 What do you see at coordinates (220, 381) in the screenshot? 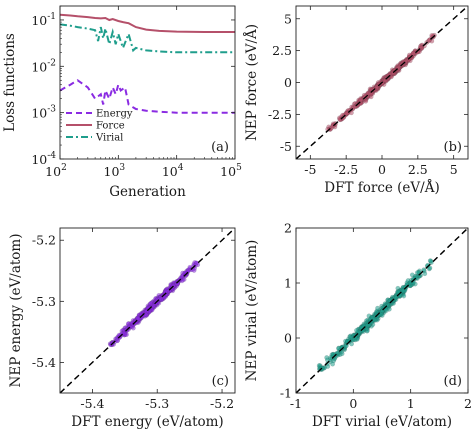
I see `panel-label: (c)` at bounding box center [220, 381].